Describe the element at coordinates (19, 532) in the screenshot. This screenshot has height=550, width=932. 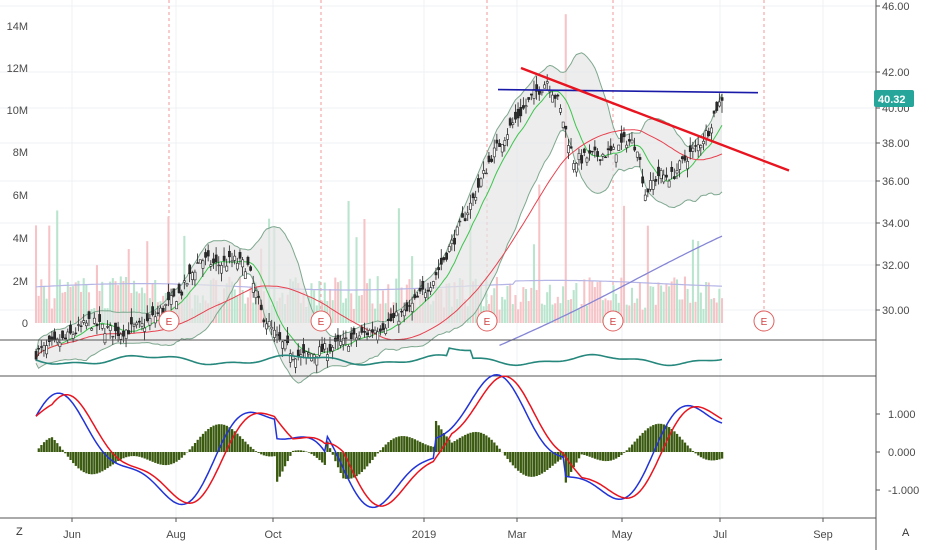
I see `corner-label-left: Z` at that location.